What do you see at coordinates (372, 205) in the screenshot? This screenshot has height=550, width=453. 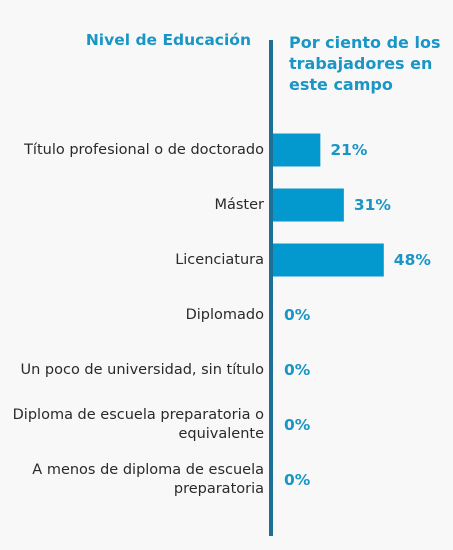 I see `value-label: 31%` at bounding box center [372, 205].